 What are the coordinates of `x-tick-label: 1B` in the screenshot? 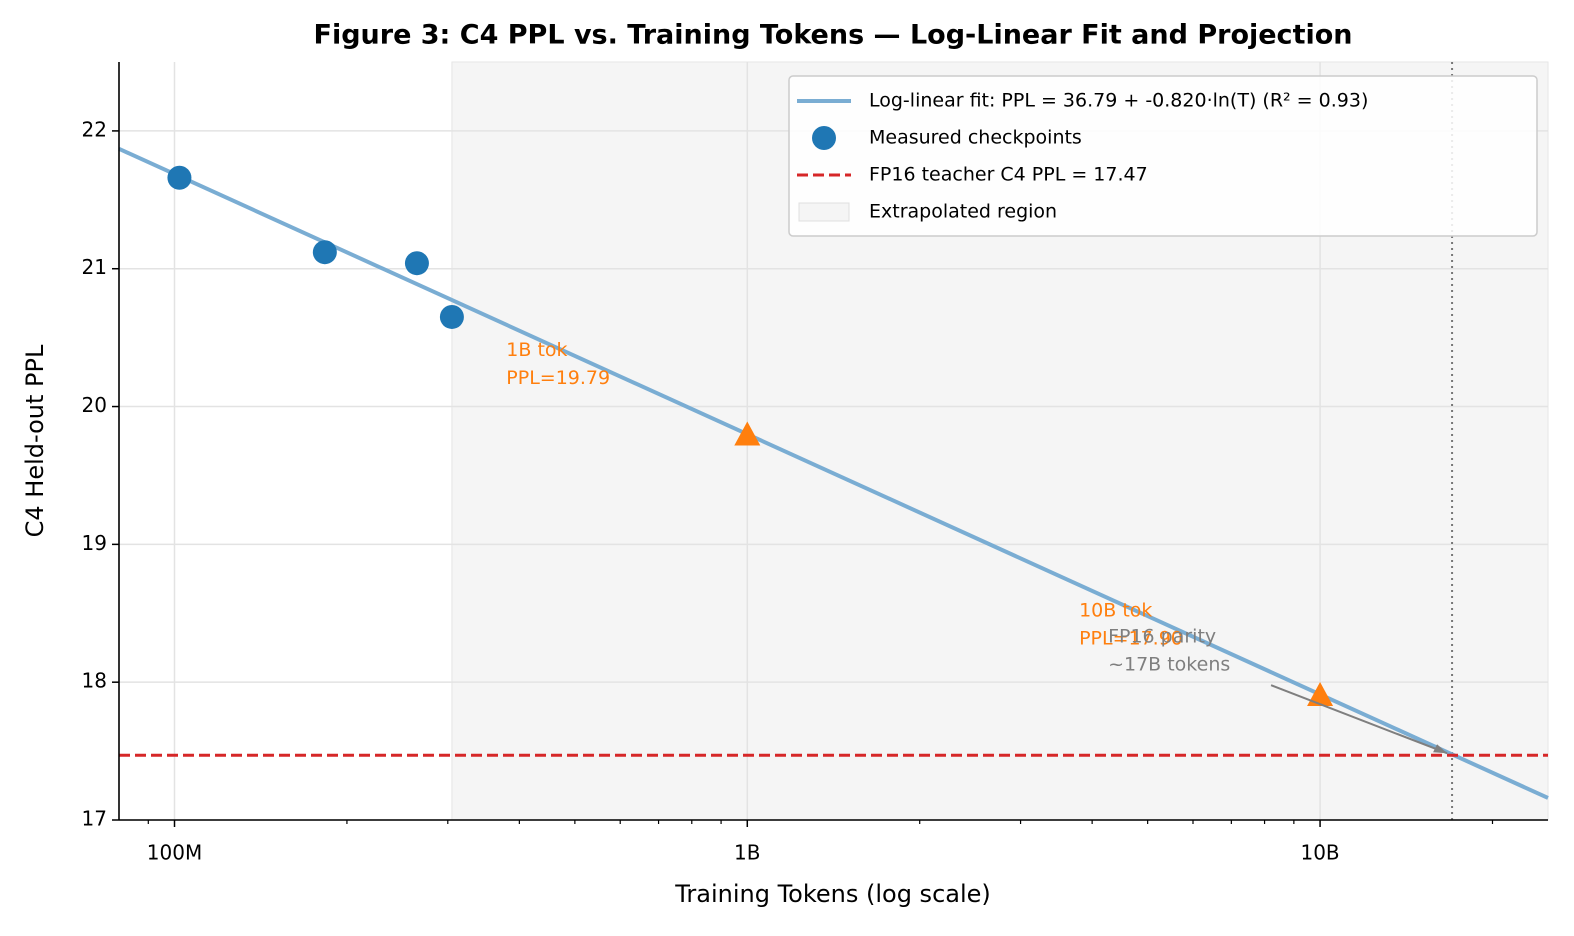 It's located at (747, 853).